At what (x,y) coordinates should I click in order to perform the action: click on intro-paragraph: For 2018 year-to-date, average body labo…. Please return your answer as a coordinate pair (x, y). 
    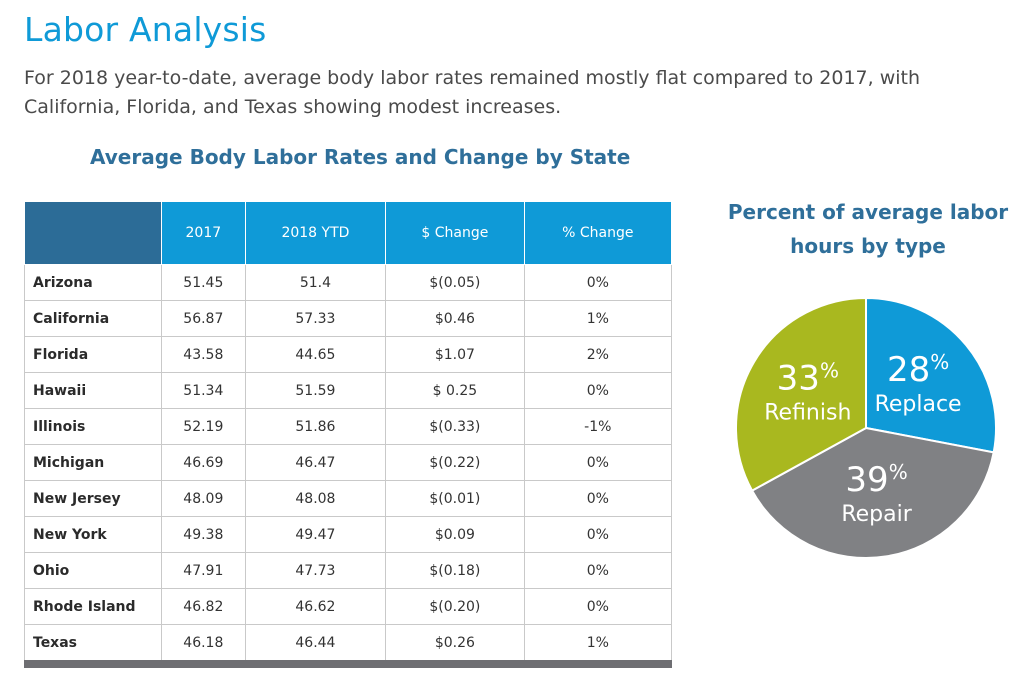
    Looking at the image, I should click on (472, 92).